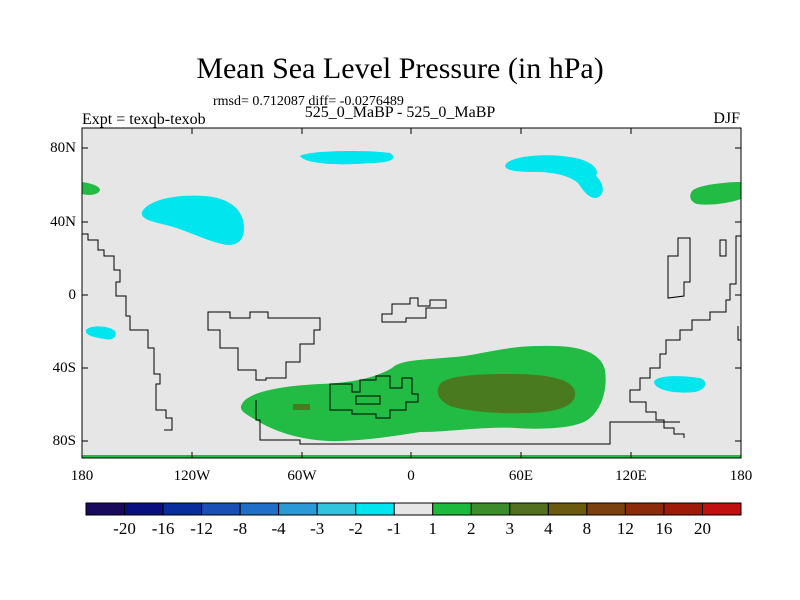 This screenshot has width=800, height=600. Describe the element at coordinates (467, 422) in the screenshot. I see `coast-antarctica` at that location.